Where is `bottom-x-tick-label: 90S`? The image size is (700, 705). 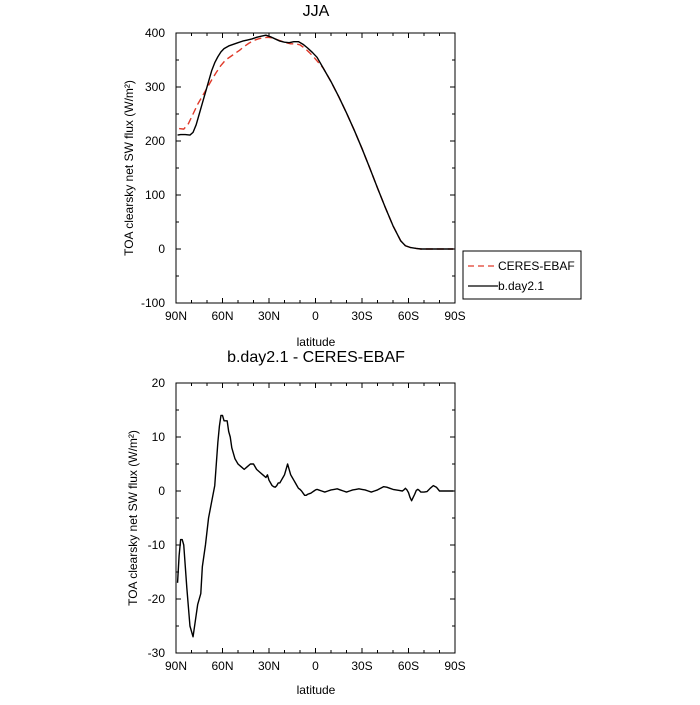 bottom-x-tick-label: 90S is located at coordinates (454, 666).